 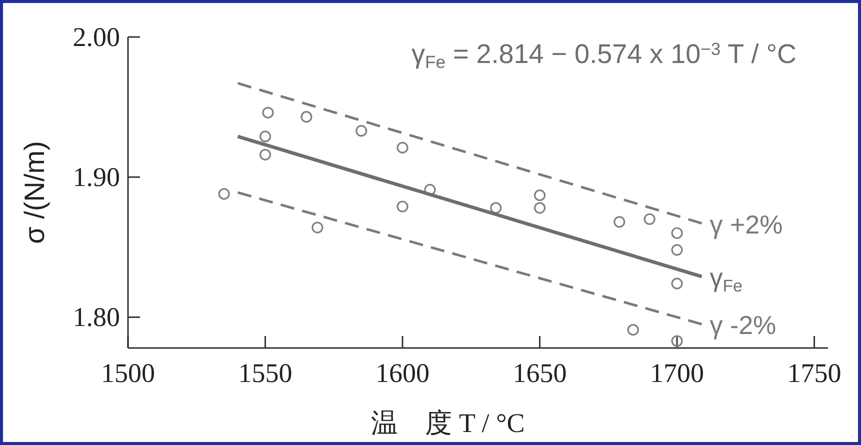 I want to click on x-tick-label: 1650, so click(x=539, y=373).